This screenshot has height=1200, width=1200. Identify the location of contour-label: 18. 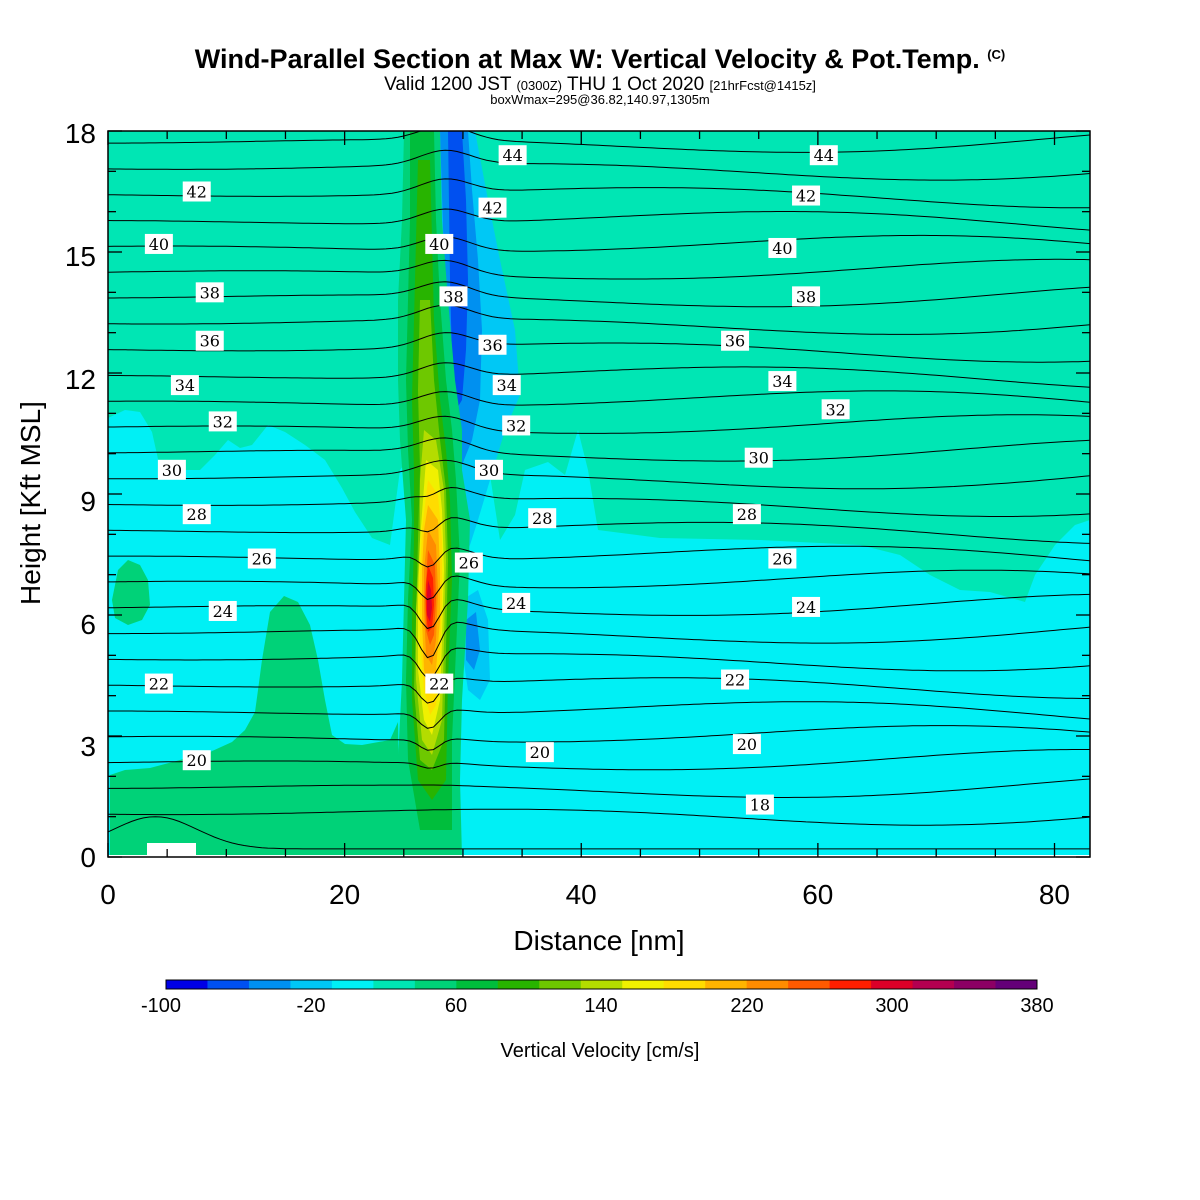
(760, 805).